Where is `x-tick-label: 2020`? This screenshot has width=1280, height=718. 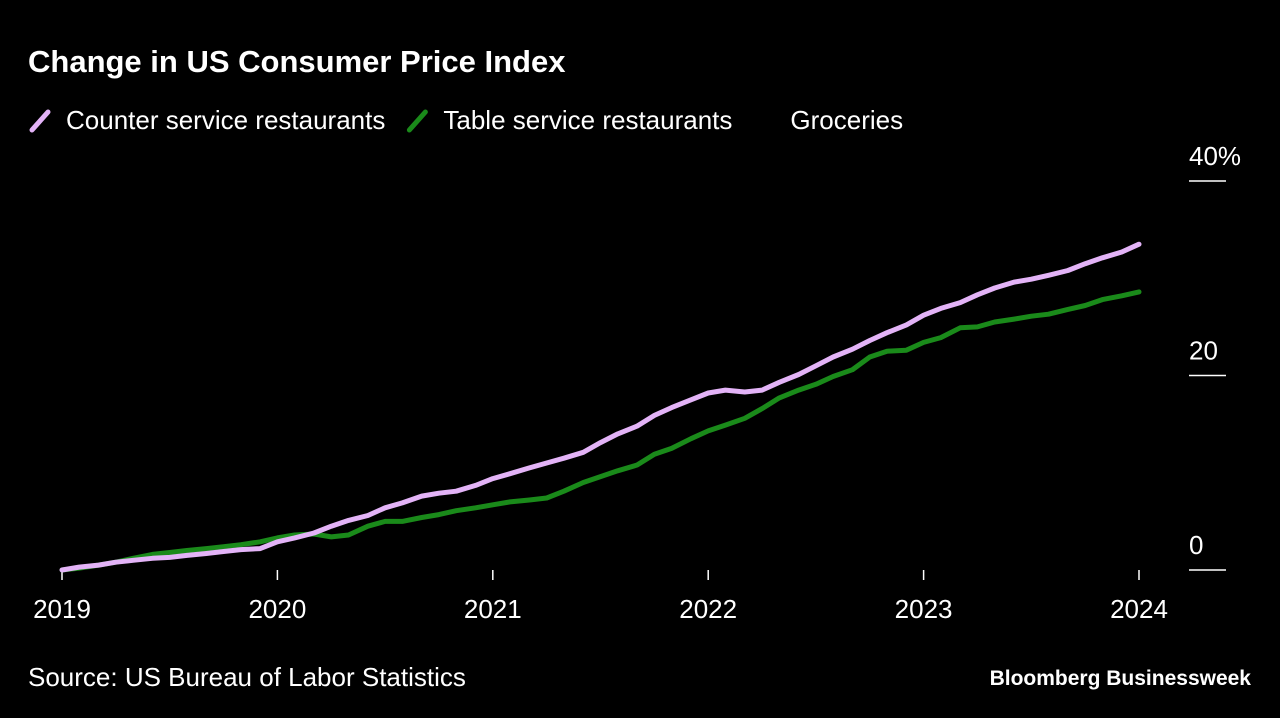
x-tick-label: 2020 is located at coordinates (277, 609).